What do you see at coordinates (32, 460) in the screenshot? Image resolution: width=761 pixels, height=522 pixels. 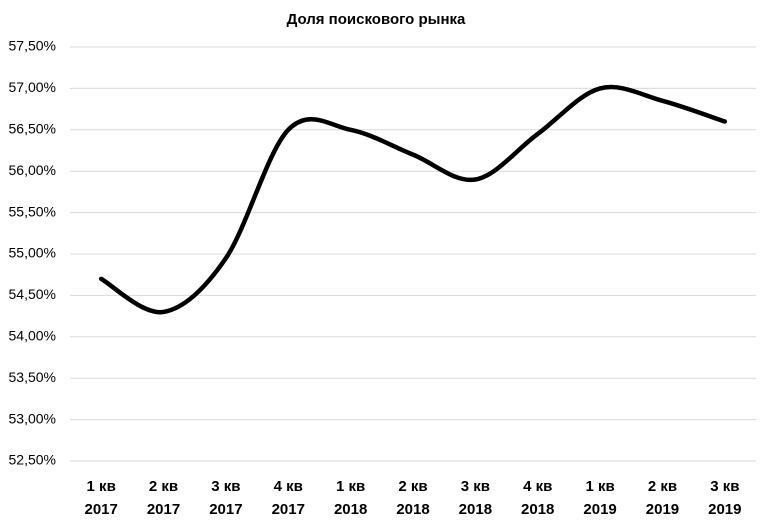 I see `y-tick-label: 52,50%` at bounding box center [32, 460].